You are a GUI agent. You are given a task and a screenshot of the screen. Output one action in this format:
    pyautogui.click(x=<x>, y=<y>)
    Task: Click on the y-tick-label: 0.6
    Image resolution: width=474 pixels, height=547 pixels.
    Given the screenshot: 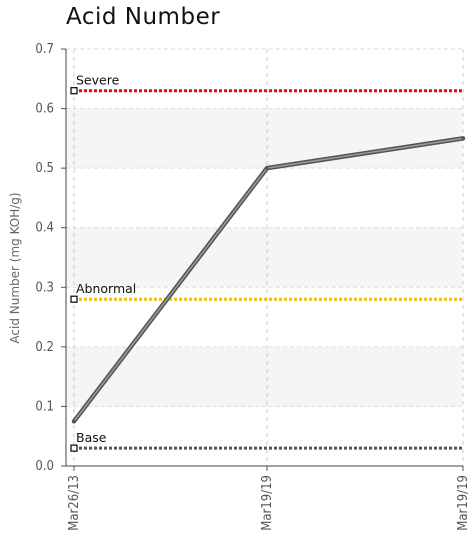 What is the action you would take?
    pyautogui.click(x=44, y=109)
    